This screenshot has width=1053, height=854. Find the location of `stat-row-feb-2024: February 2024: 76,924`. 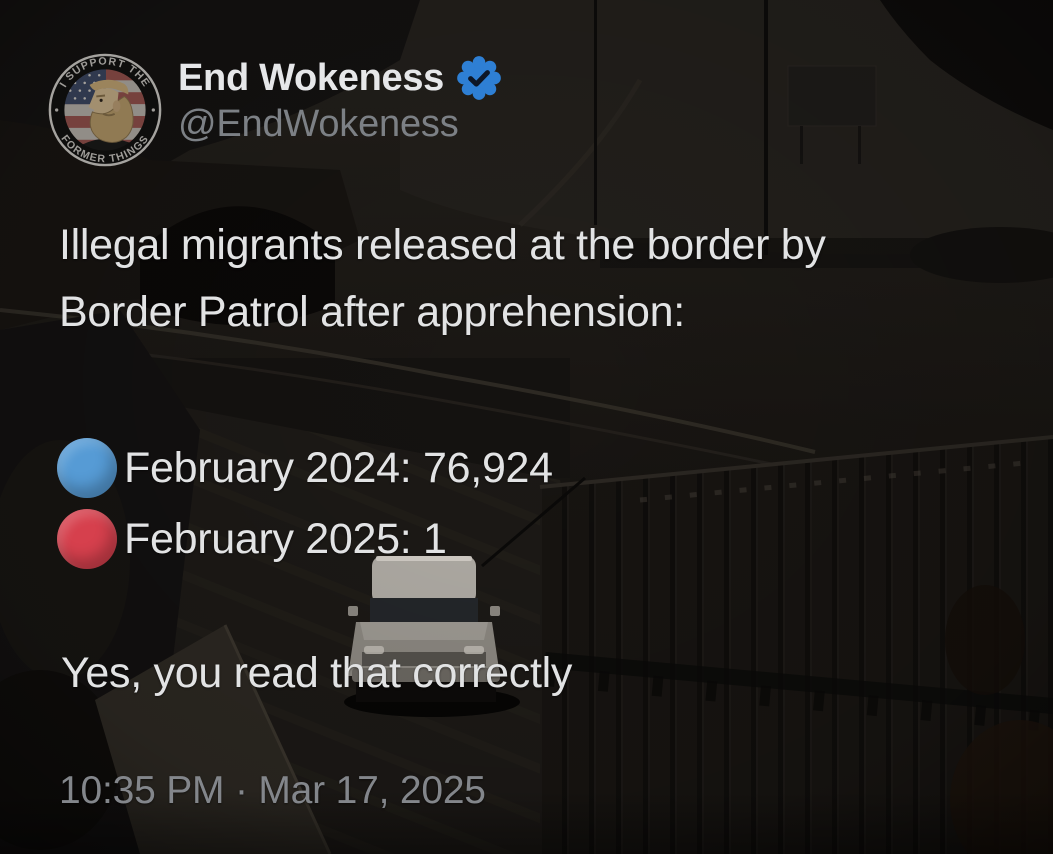

stat-row-feb-2024: February 2024: 76,924 is located at coordinates (305, 468).